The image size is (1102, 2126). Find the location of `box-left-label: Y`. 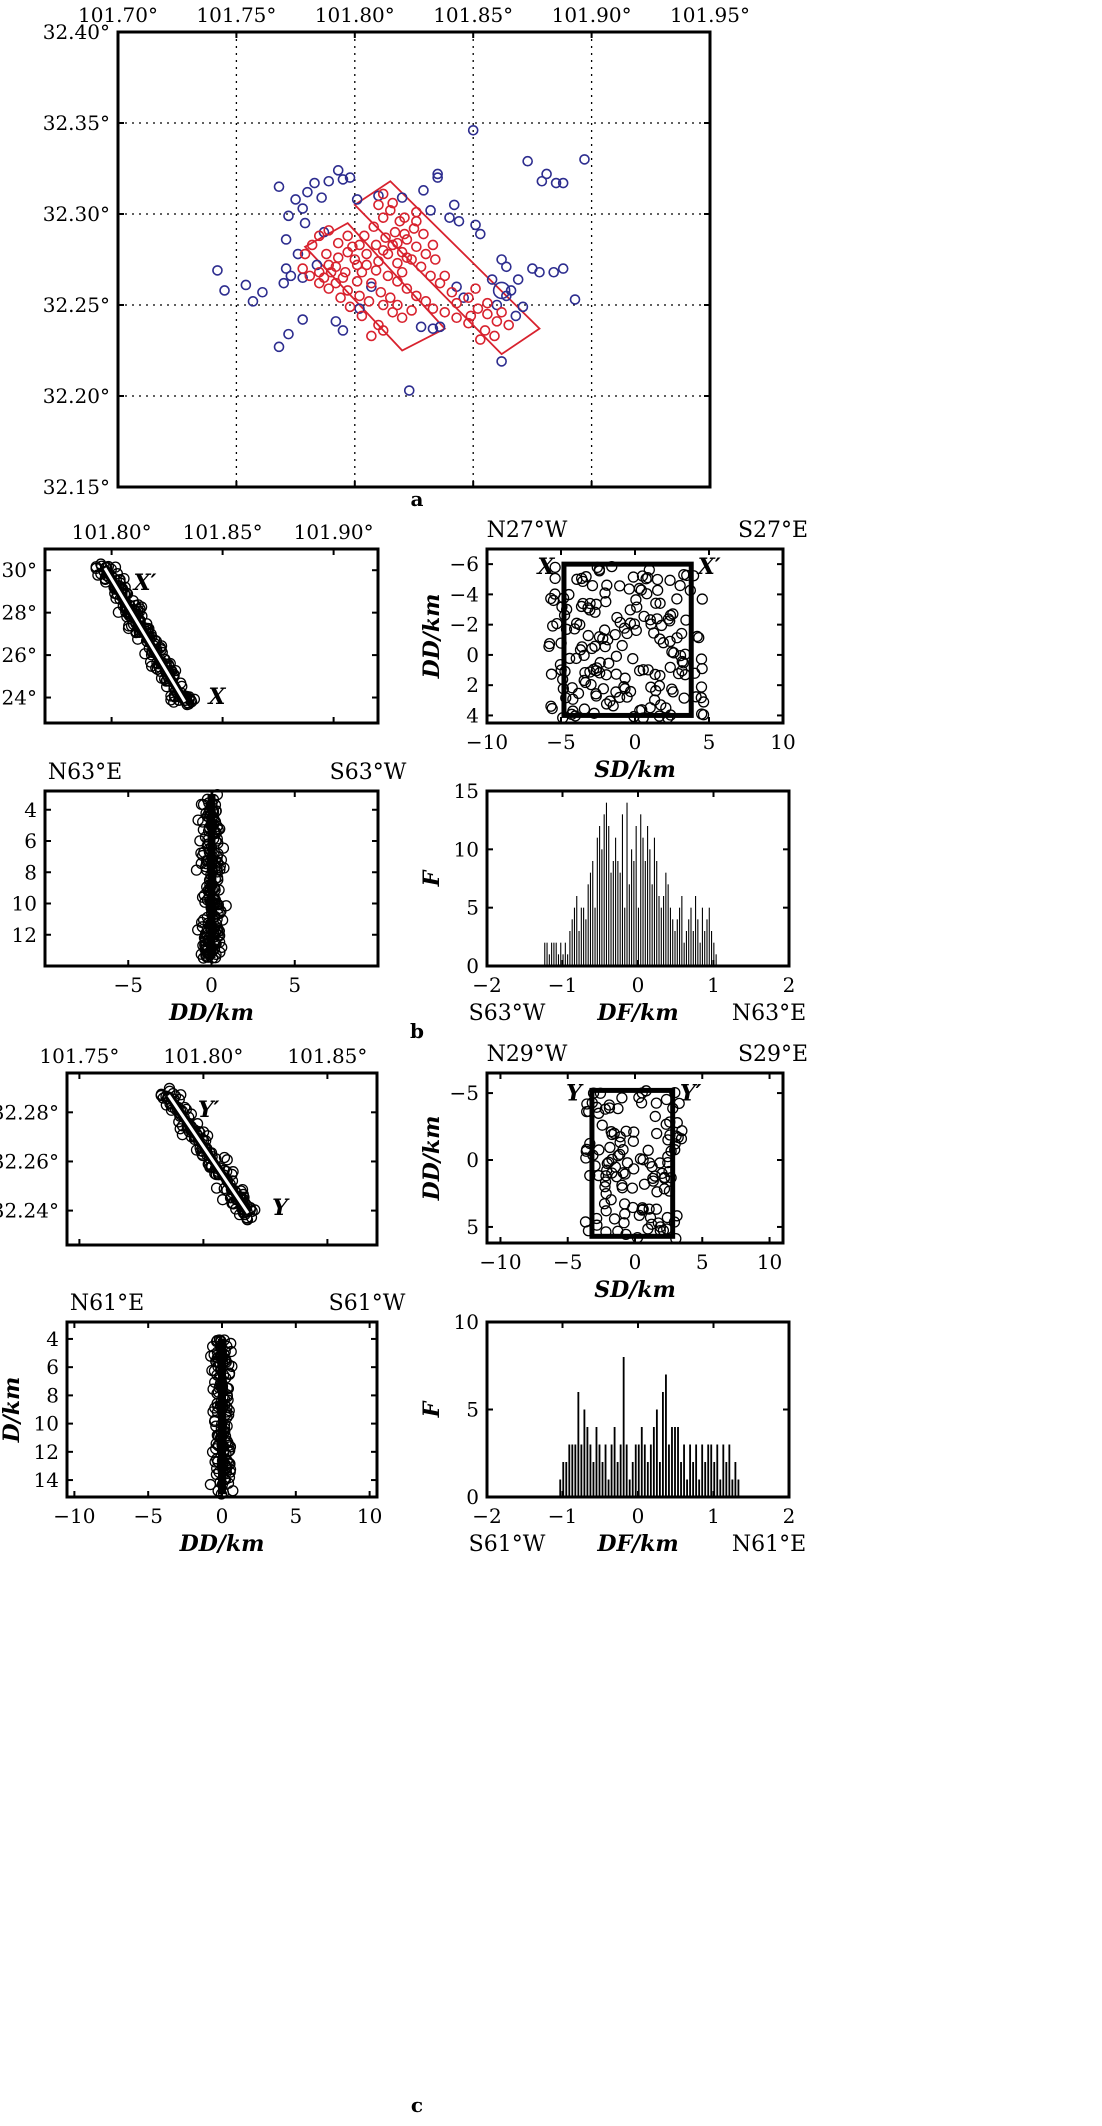

box-left-label: Y is located at coordinates (575, 1093).